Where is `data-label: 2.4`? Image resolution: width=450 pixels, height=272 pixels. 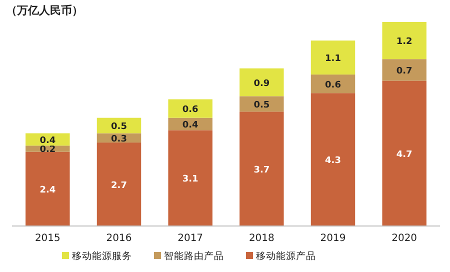
data-label: 2.4 is located at coordinates (48, 190).